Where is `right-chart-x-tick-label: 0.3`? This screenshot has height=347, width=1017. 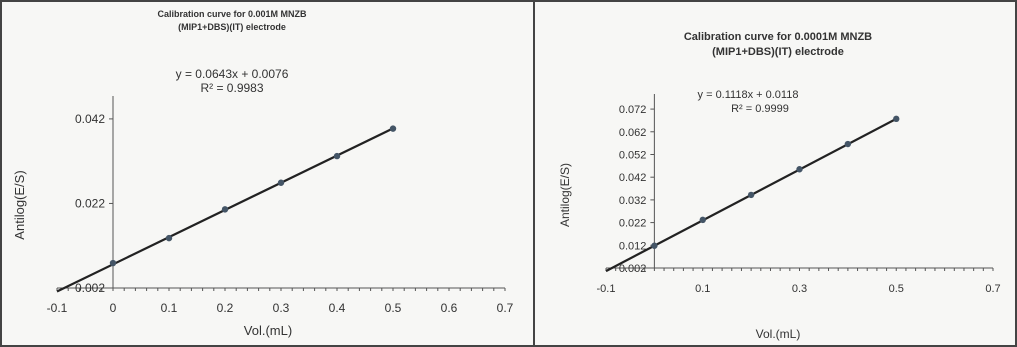 right-chart-x-tick-label: 0.3 is located at coordinates (799, 289).